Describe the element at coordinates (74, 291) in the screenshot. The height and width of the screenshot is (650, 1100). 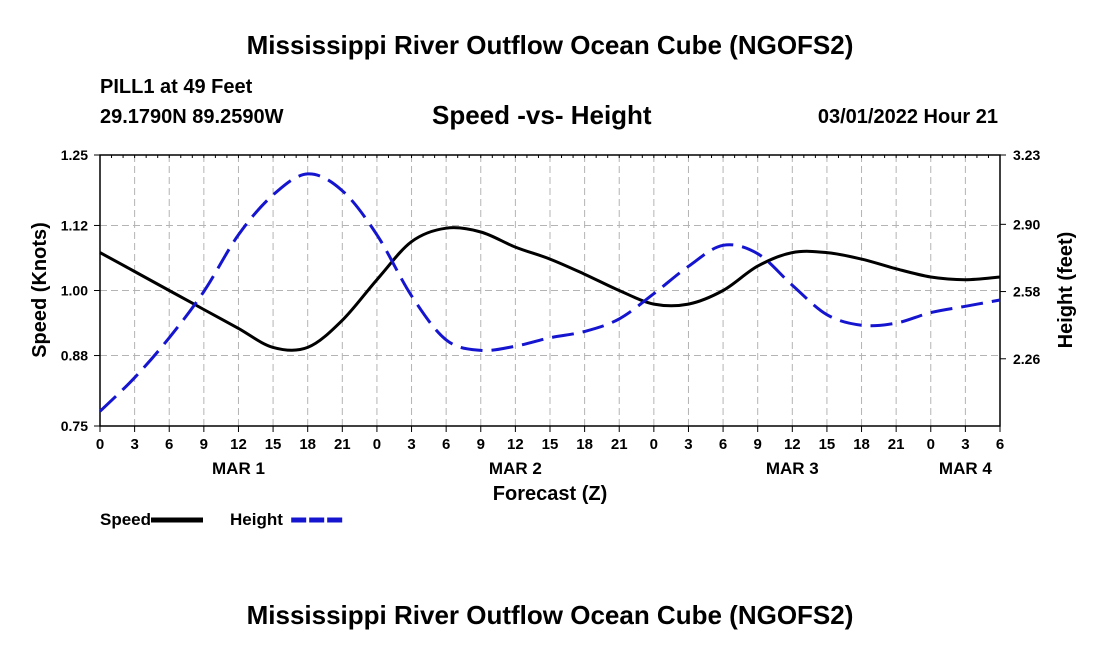
I see `y-tick-label: 1.00` at that location.